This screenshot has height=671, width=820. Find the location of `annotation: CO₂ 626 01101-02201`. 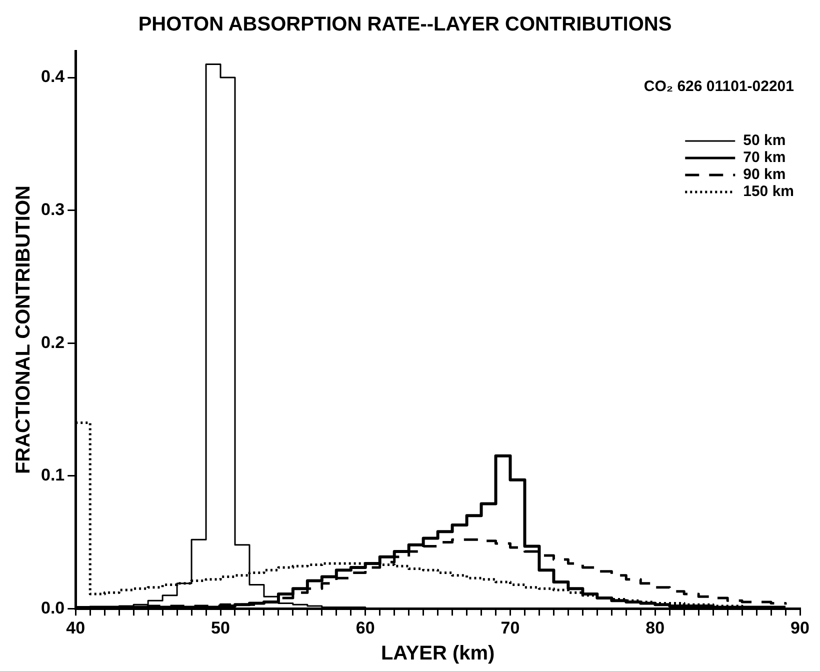

annotation: CO₂ 626 01101-02201 is located at coordinates (719, 87).